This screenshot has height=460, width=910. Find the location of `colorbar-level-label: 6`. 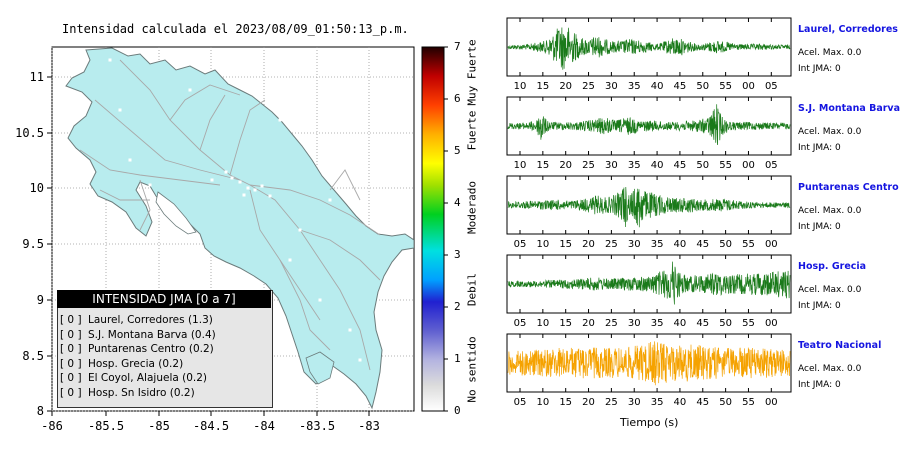

colorbar-level-label: 6 is located at coordinates (457, 98).